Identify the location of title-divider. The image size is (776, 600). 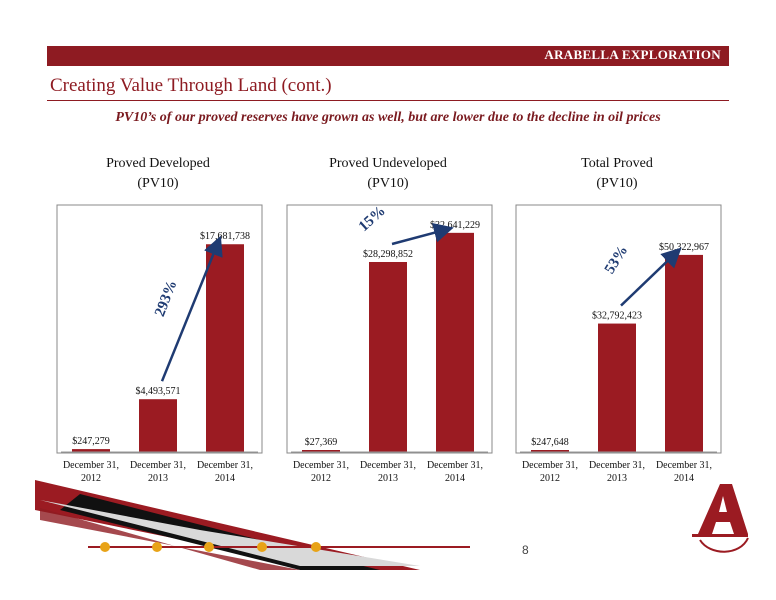
(388, 100).